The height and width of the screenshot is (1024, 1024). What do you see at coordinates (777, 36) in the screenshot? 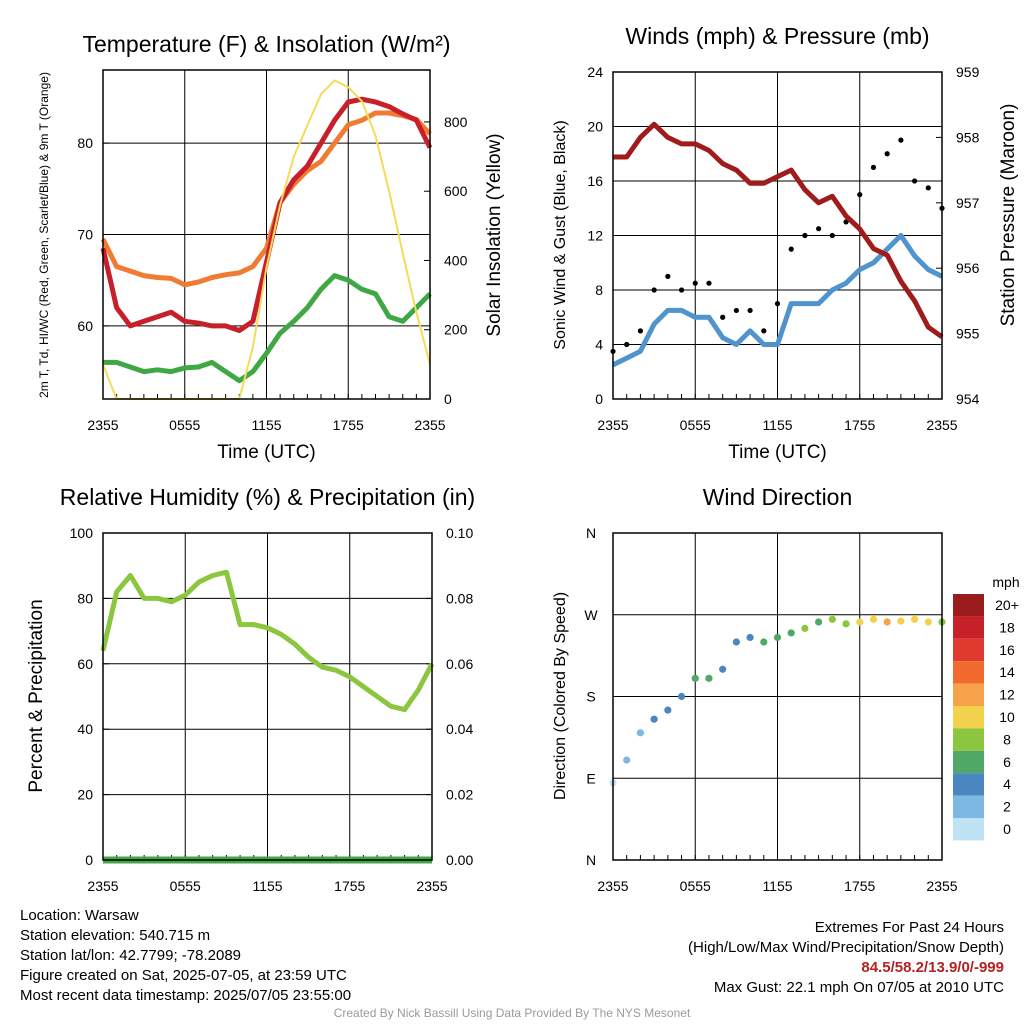
I see `wind-title: Winds (mph) & Pressure (mb)` at bounding box center [777, 36].